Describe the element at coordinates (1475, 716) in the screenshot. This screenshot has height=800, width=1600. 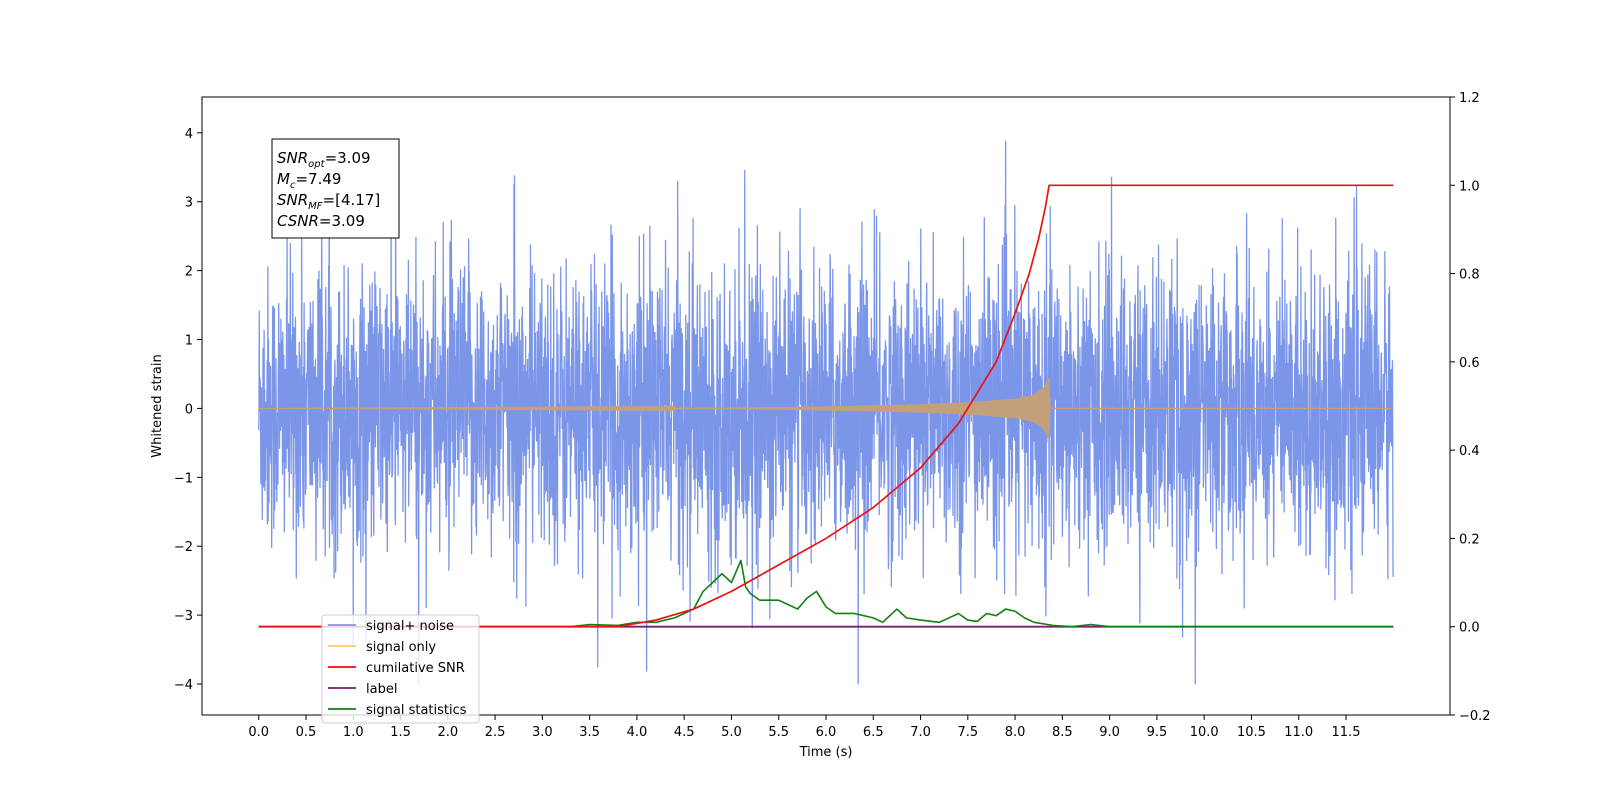
I see `right-y-tick-label: −0.2` at that location.